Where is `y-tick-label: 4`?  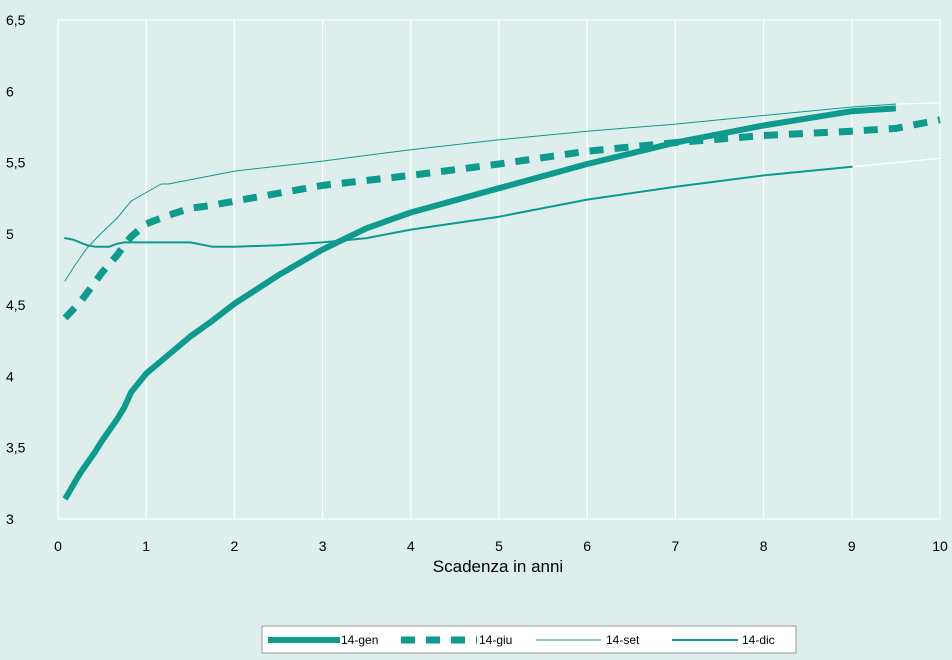
y-tick-label: 4 is located at coordinates (10, 376).